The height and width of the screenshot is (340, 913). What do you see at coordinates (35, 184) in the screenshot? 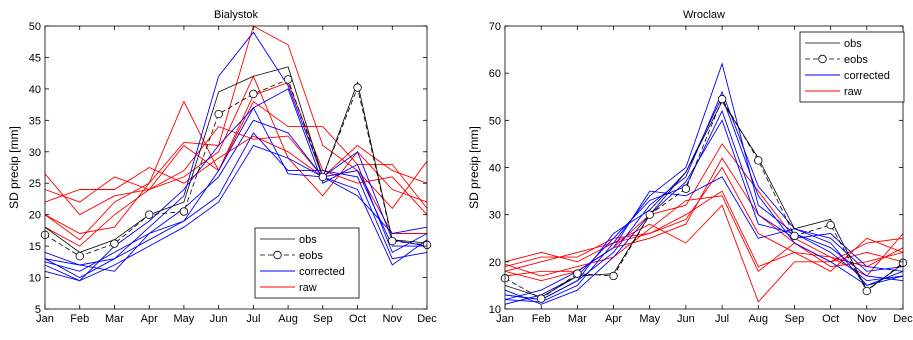
I see `y-tick-label: 25` at bounding box center [35, 184].